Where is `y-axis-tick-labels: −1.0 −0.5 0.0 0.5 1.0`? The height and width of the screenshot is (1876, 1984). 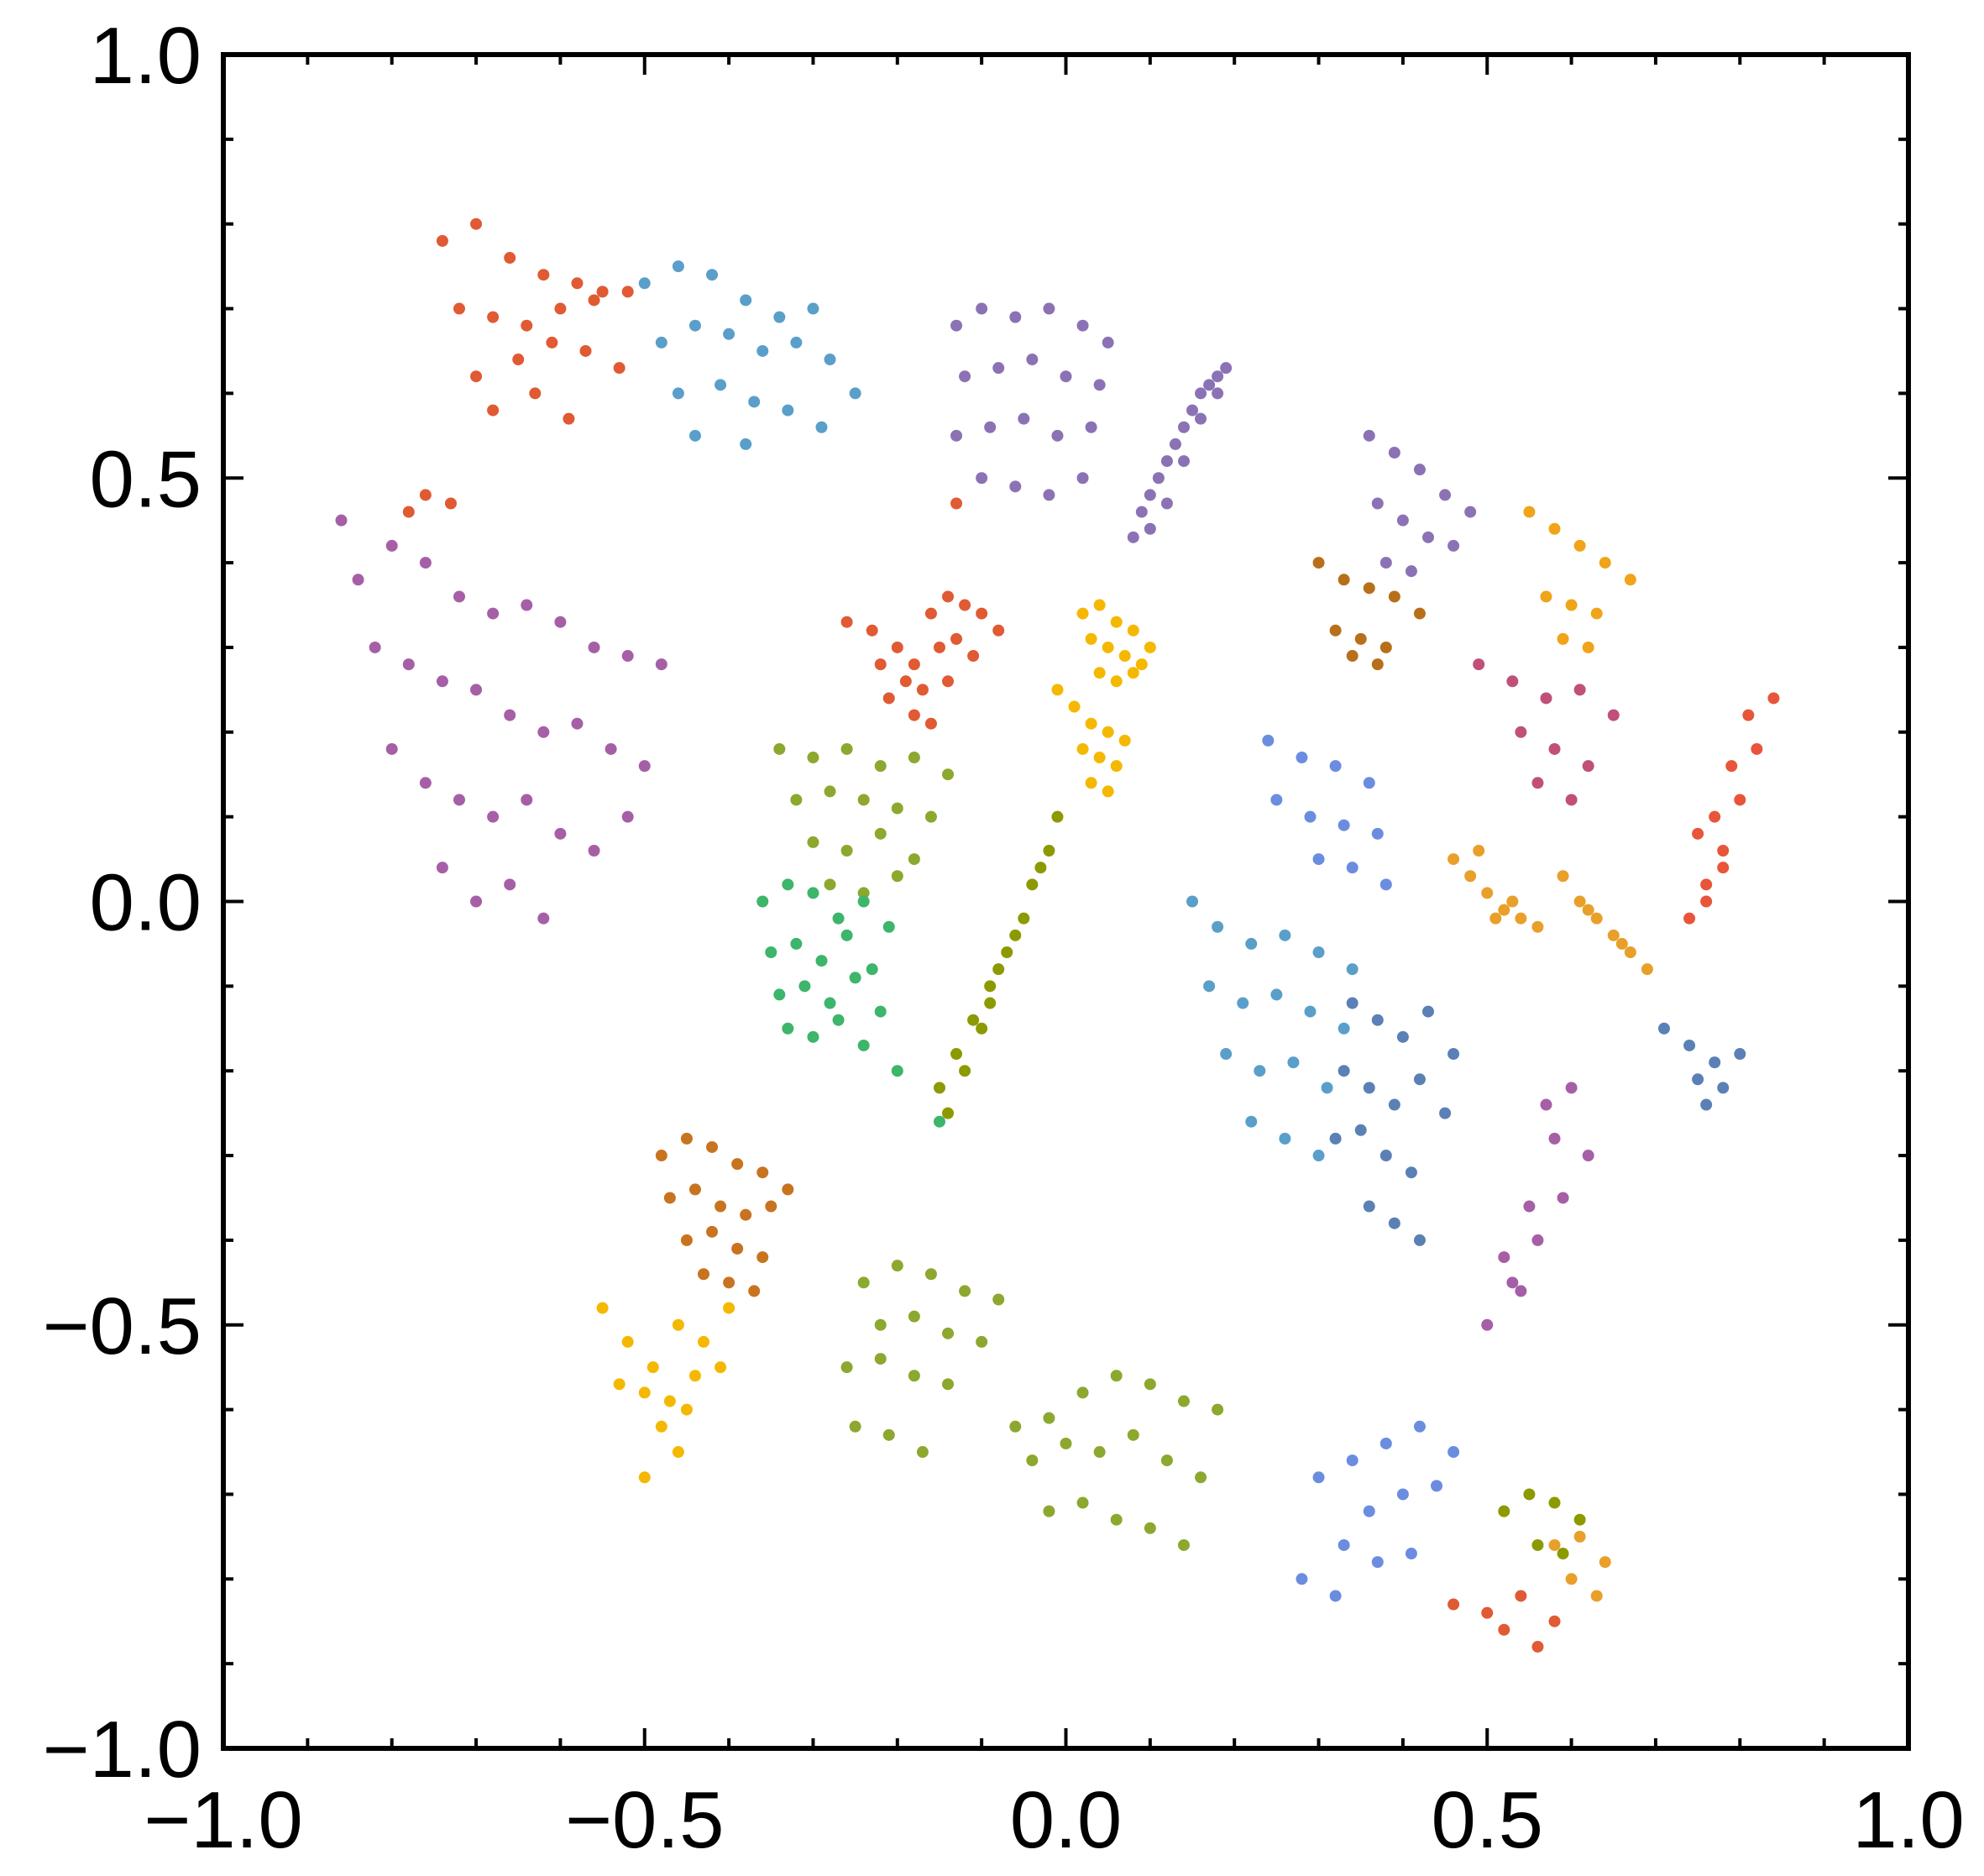
y-axis-tick-labels: −1.0 −0.5 0.0 0.5 1.0 is located at coordinates (122, 903).